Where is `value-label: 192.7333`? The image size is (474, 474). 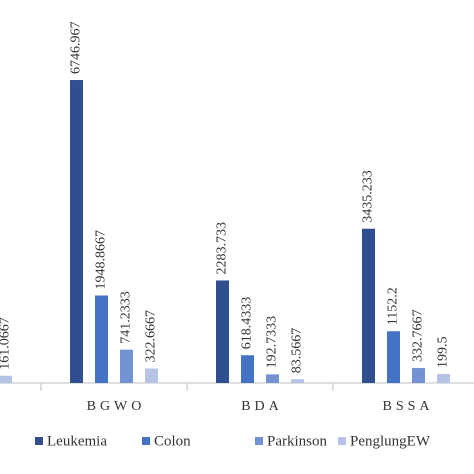 value-label: 192.7333 is located at coordinates (272, 342).